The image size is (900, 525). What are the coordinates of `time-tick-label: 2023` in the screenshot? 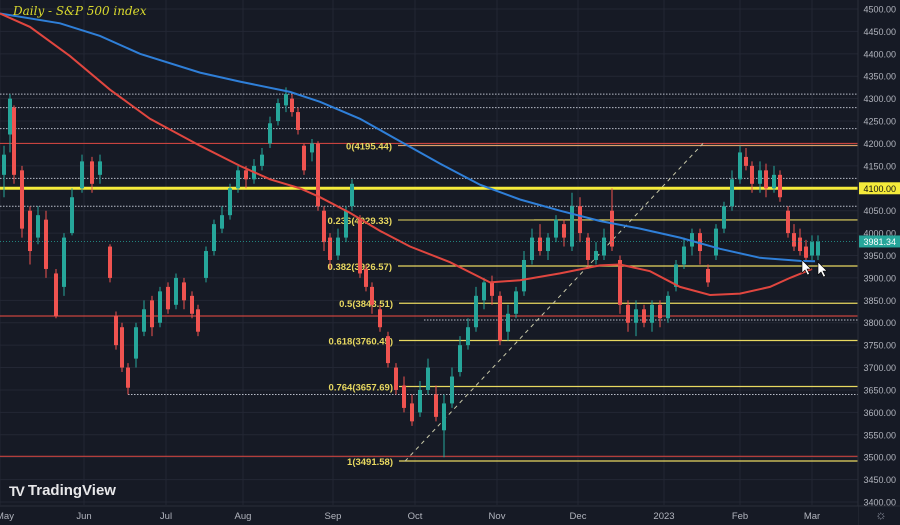 It's located at (663, 516).